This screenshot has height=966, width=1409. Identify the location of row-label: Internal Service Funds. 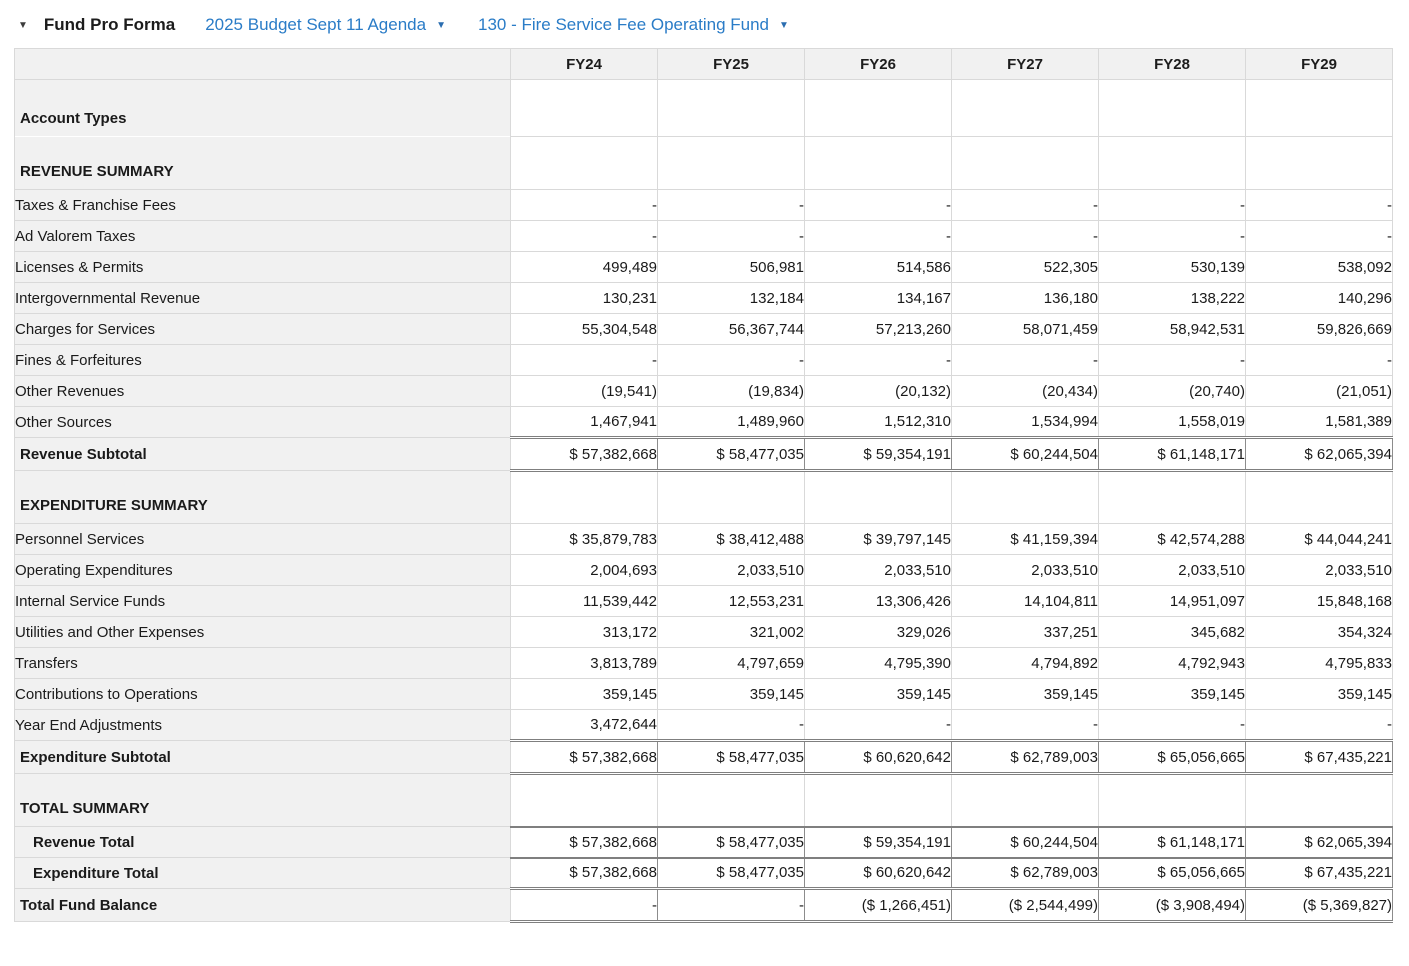
(262, 601).